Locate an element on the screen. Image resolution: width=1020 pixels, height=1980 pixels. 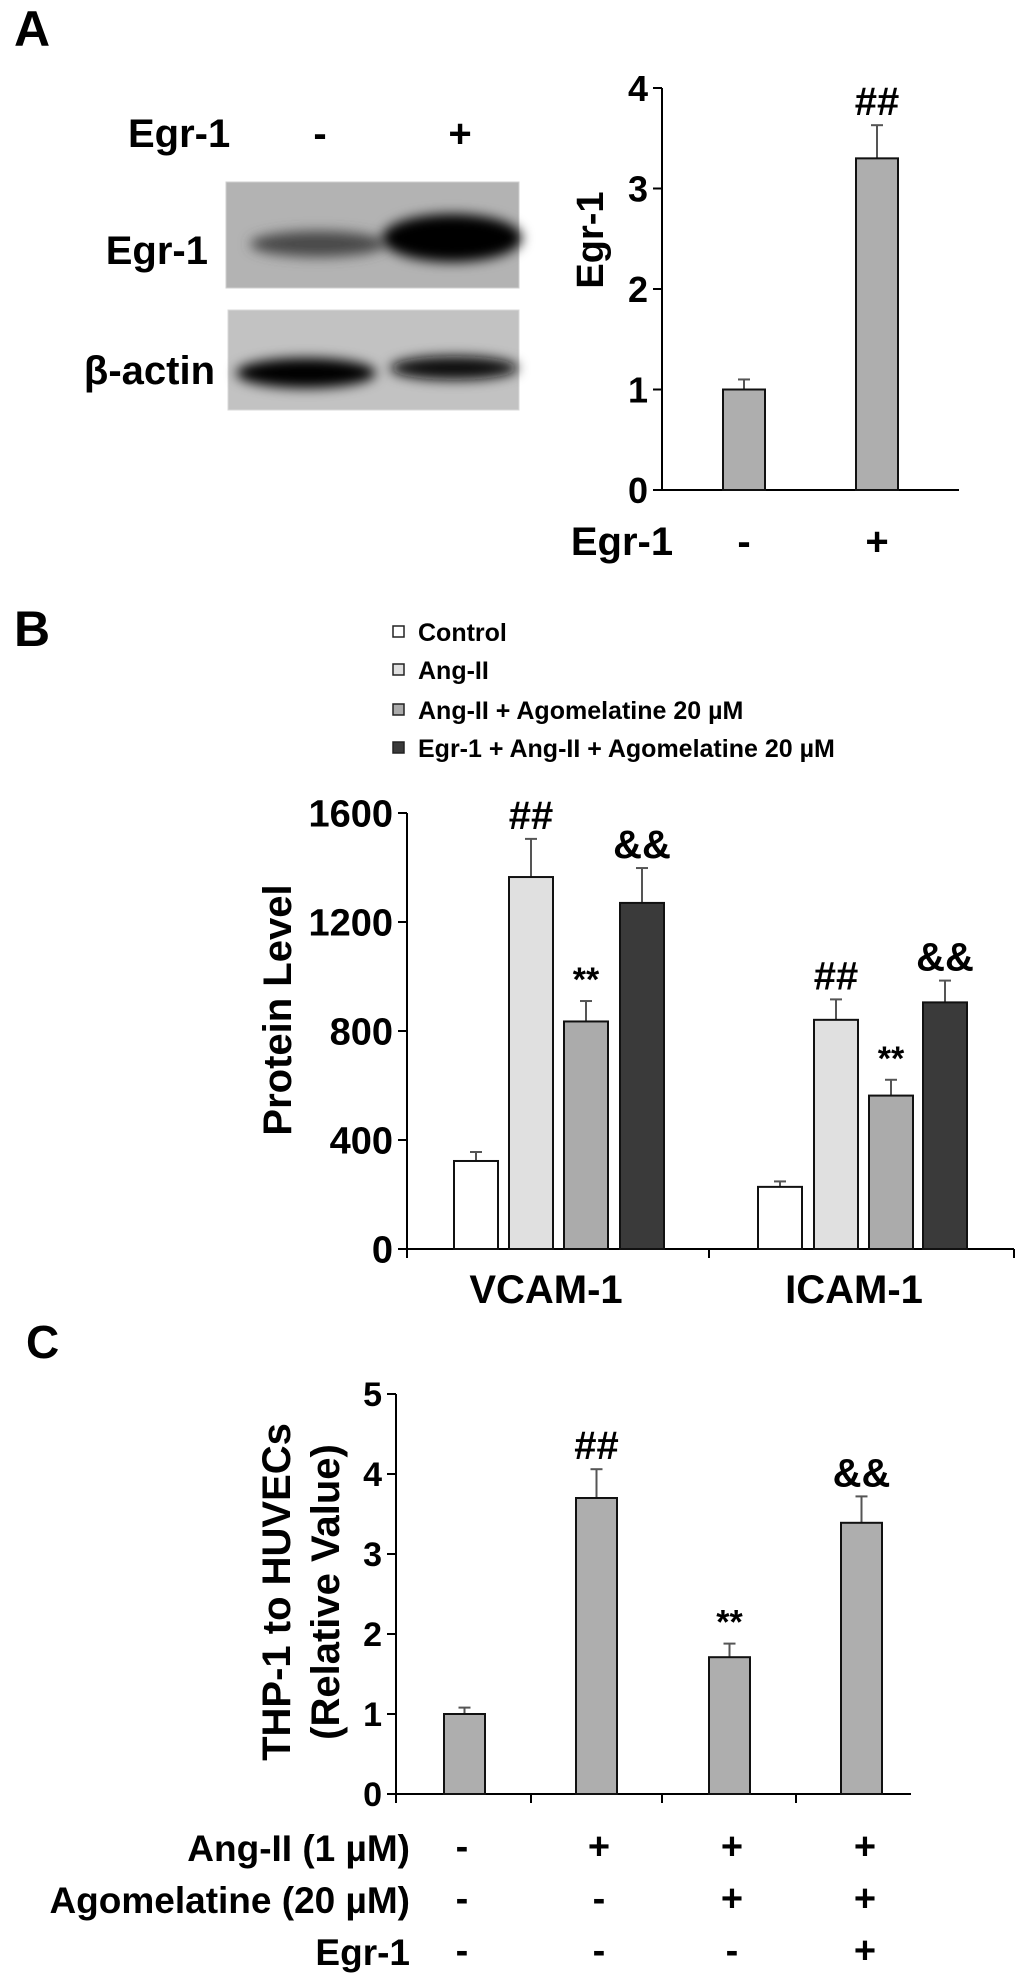
x-category-label: + is located at coordinates (876, 542).